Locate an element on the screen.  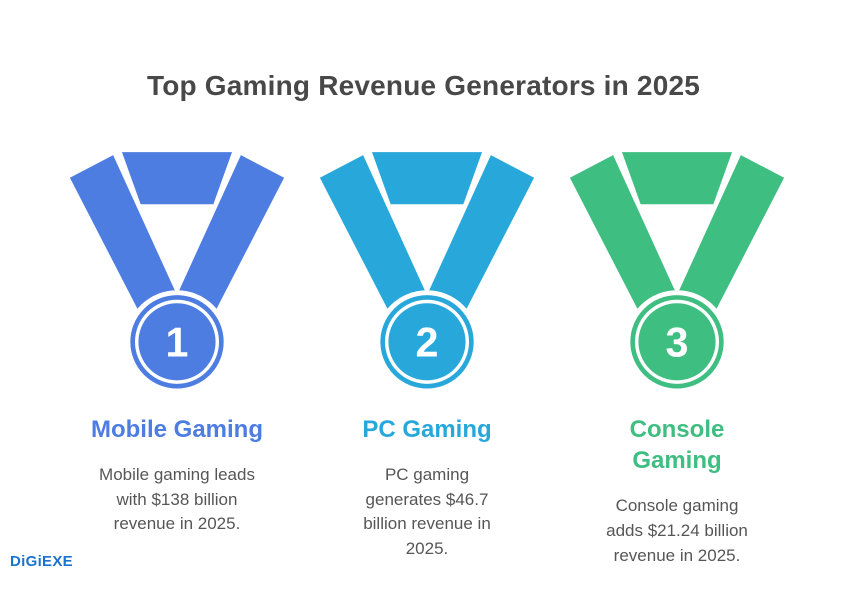
page-title: Top Gaming Revenue Generators in 2025 is located at coordinates (423, 85).